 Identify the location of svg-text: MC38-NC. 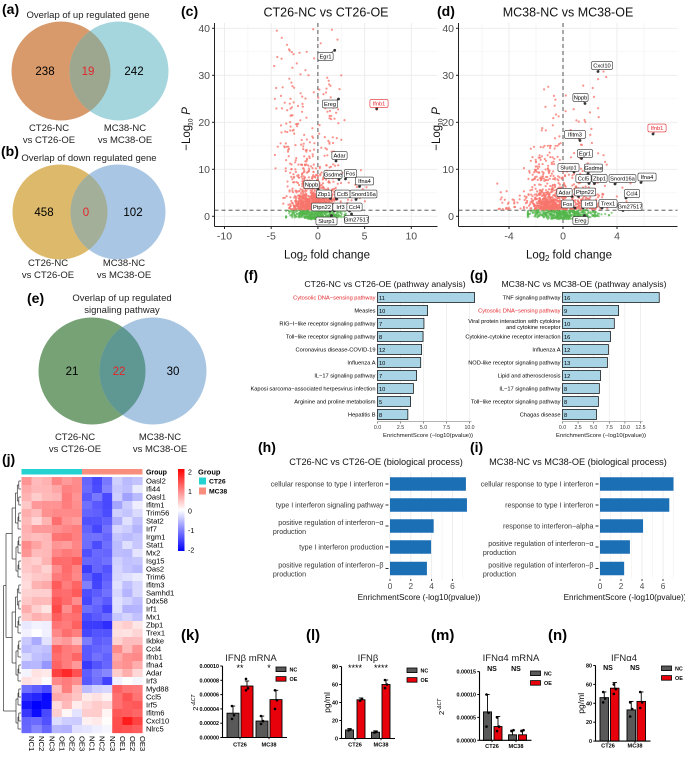
(160, 437).